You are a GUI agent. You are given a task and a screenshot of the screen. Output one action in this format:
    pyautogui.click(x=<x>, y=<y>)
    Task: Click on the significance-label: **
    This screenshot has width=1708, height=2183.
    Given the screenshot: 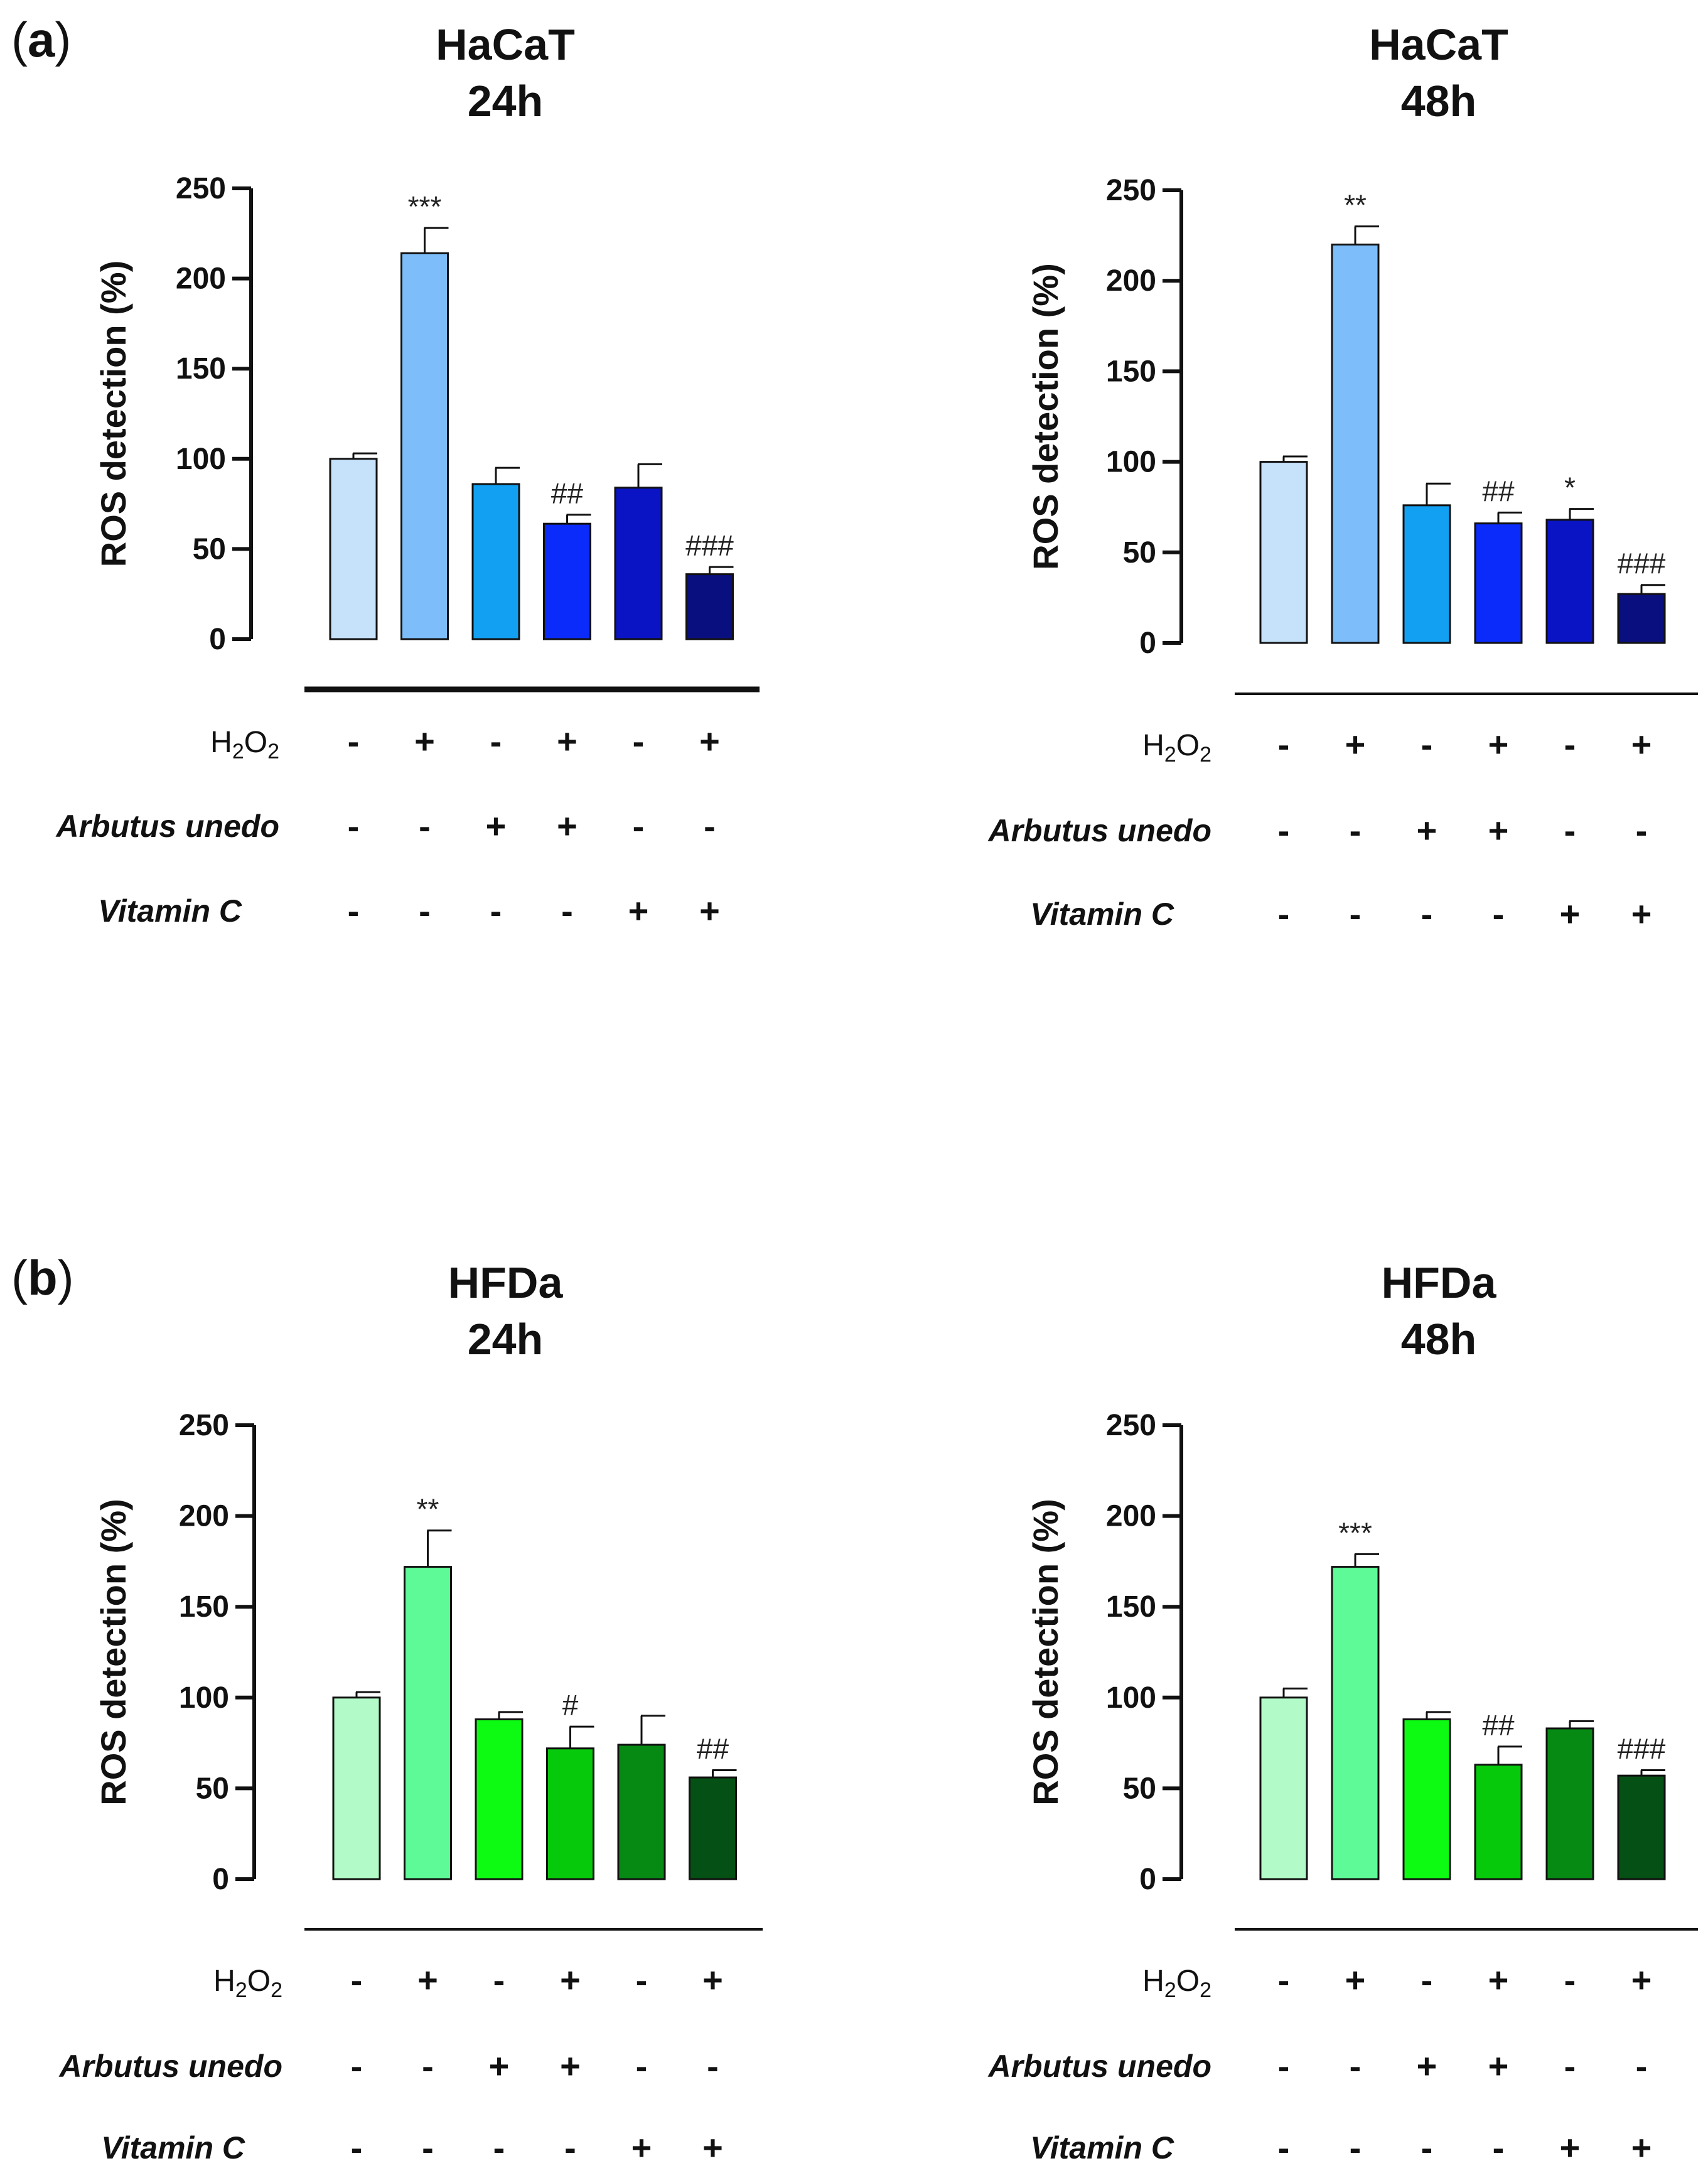 What is the action you would take?
    pyautogui.click(x=1355, y=206)
    